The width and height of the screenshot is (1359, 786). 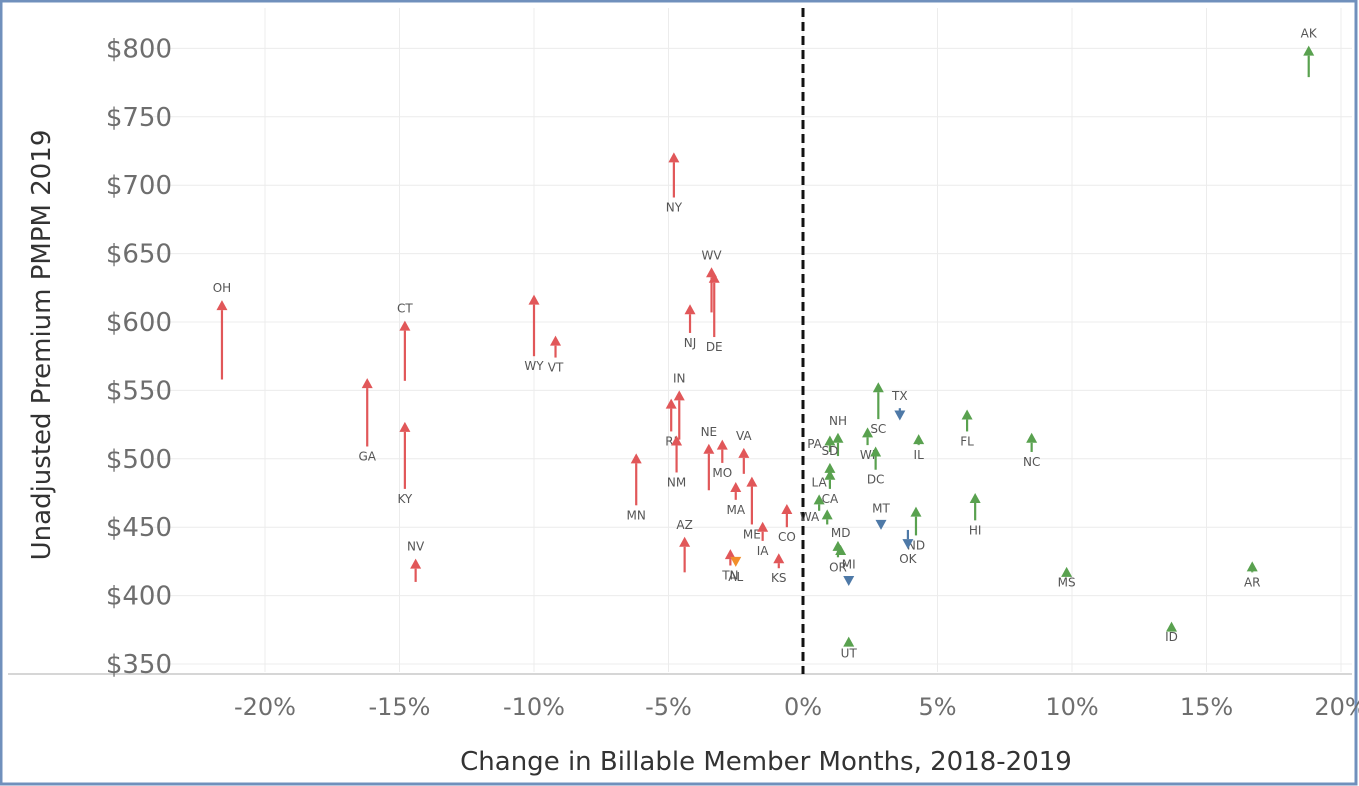 What do you see at coordinates (534, 366) in the screenshot?
I see `state-label: WY` at bounding box center [534, 366].